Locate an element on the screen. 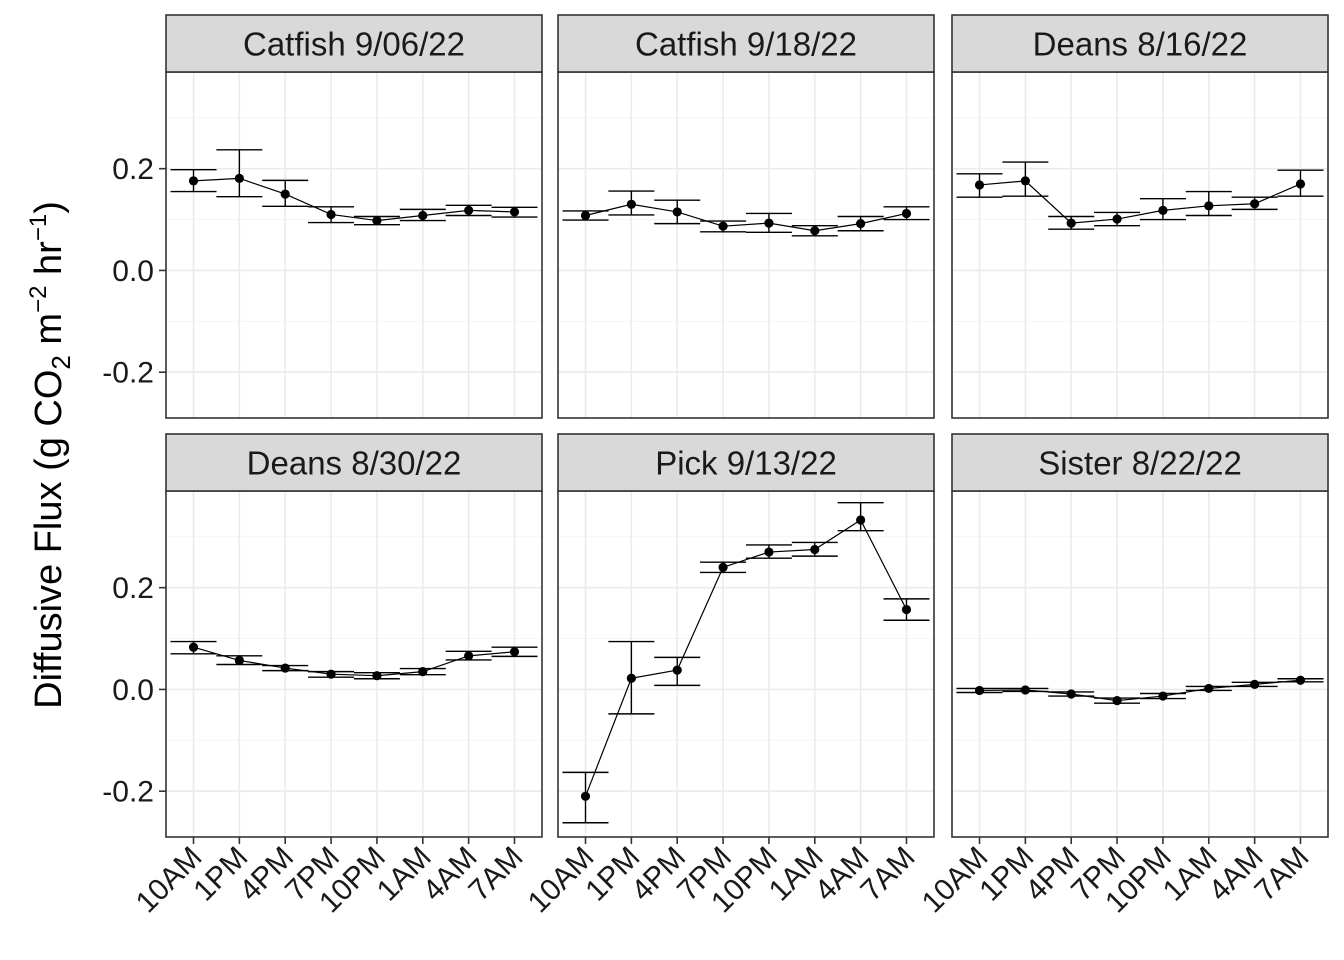 Image resolution: width=1344 pixels, height=960 pixels. facet-panel: Catfish 9/18/22 is located at coordinates (746, 216).